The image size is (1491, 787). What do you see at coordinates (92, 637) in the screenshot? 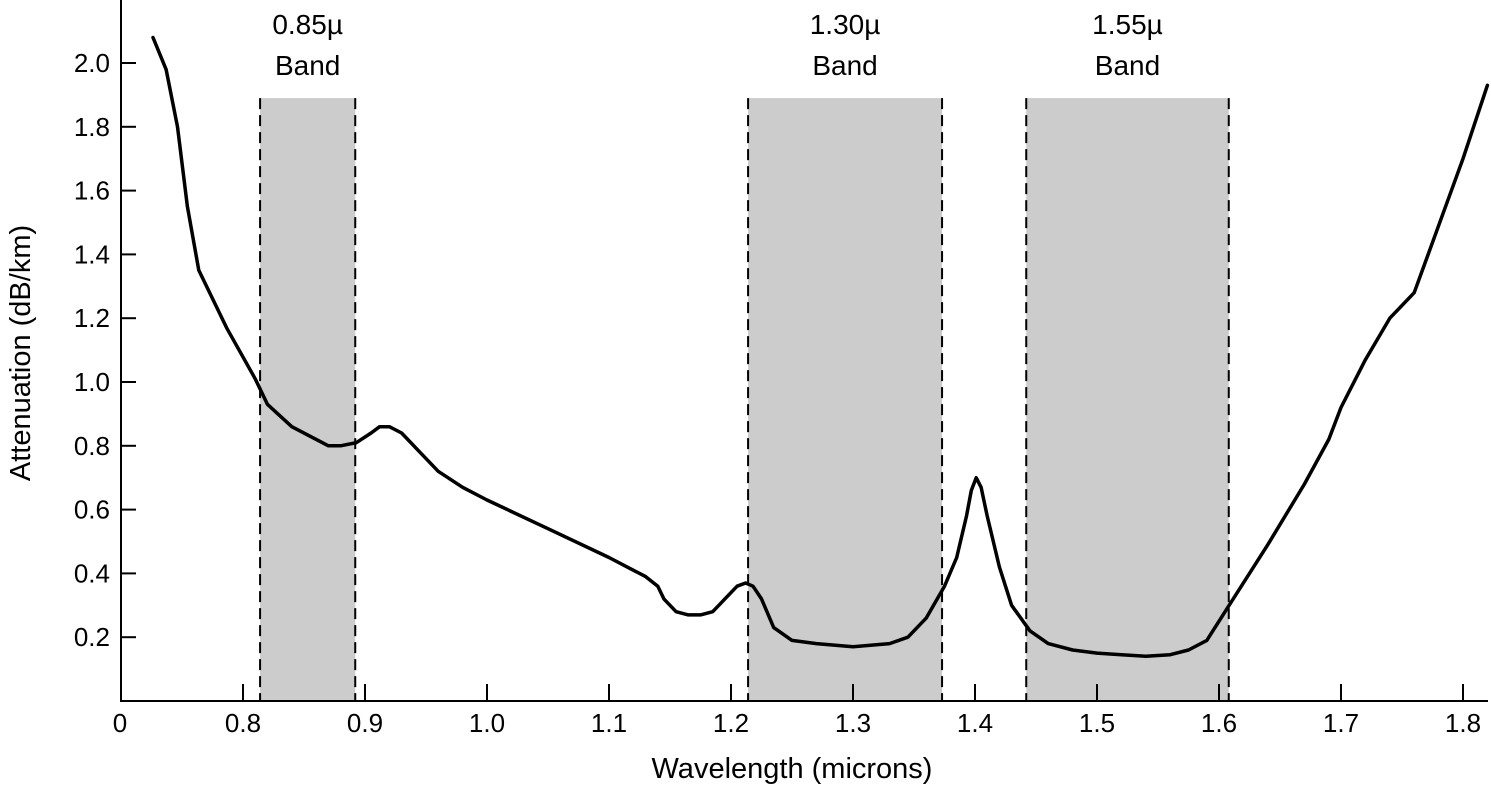
I see `y-tick-label: 0.2` at bounding box center [92, 637].